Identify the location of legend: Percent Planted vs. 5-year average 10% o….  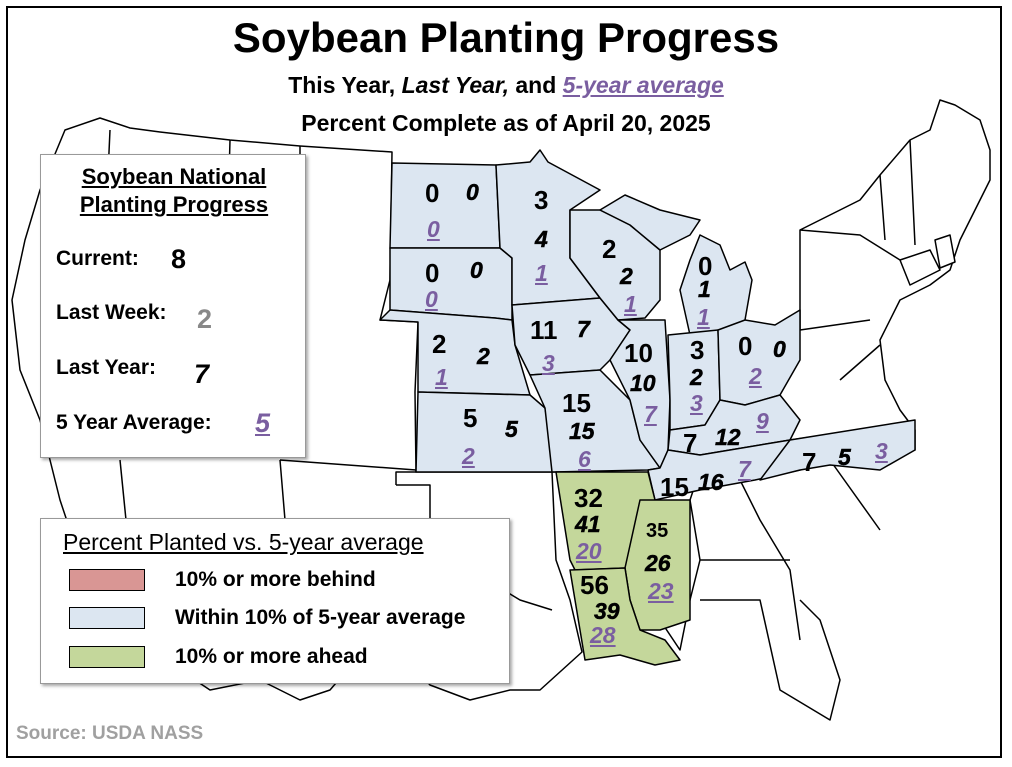
(275, 601).